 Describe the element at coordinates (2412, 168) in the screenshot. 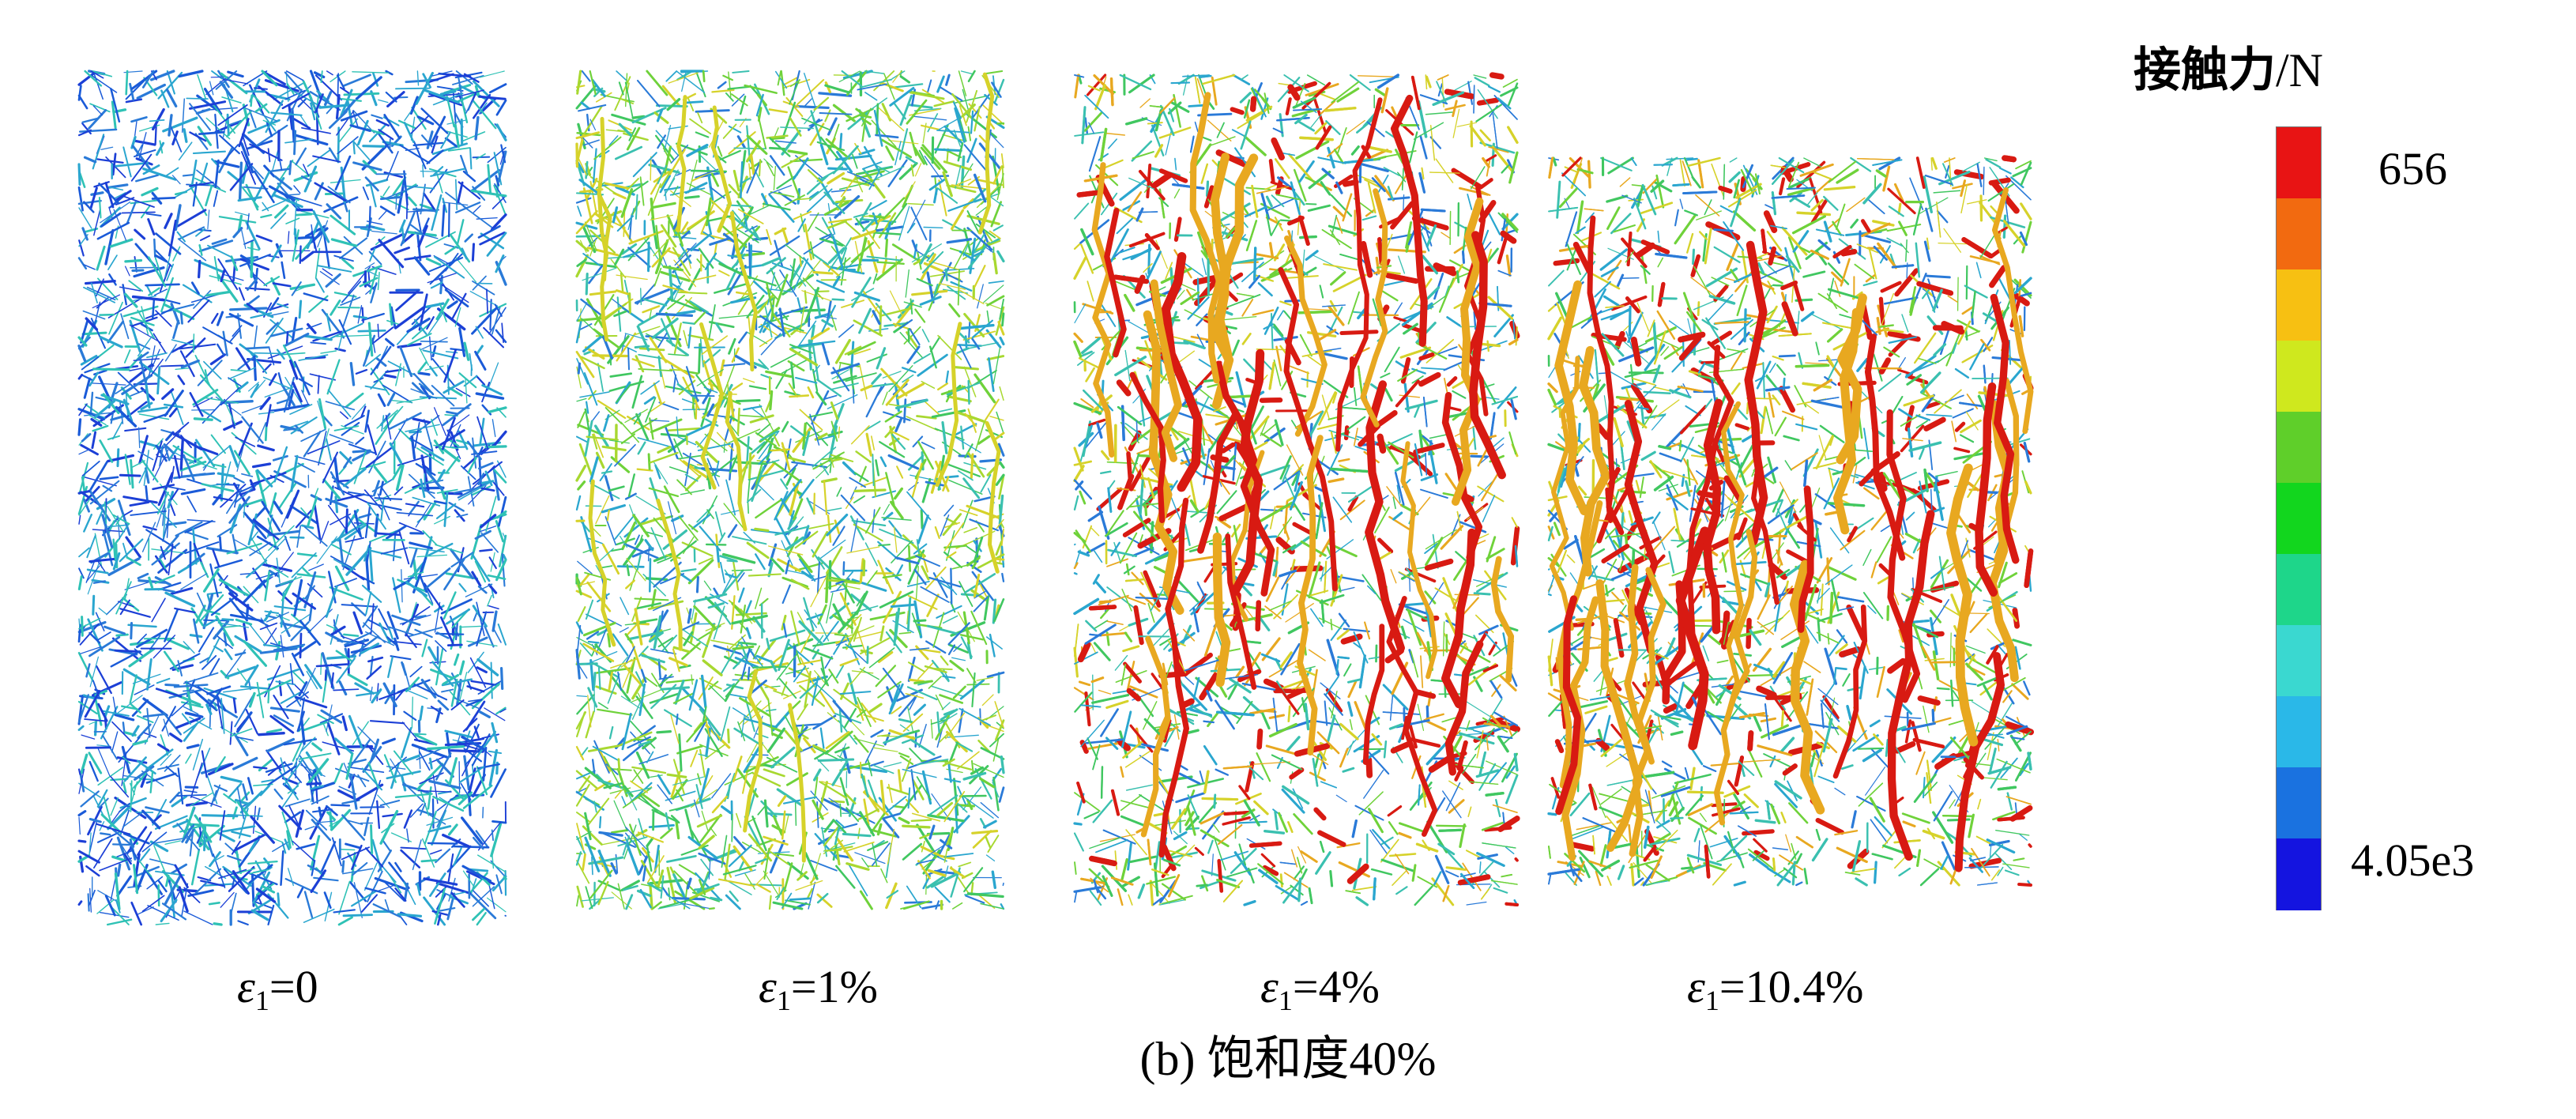

I see `colorbar-max-label: 656` at that location.